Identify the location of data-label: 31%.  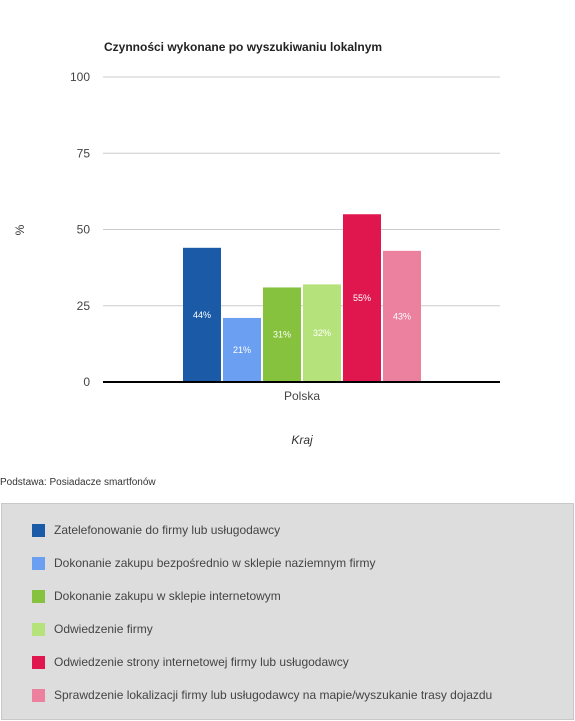
(282, 335).